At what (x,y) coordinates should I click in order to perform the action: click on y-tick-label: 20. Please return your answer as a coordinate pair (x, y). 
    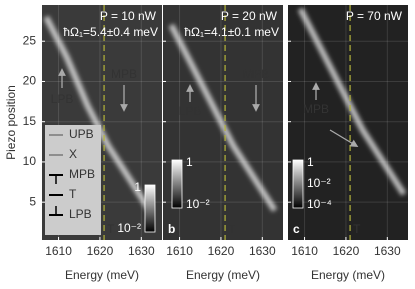
    Looking at the image, I should click on (30, 81).